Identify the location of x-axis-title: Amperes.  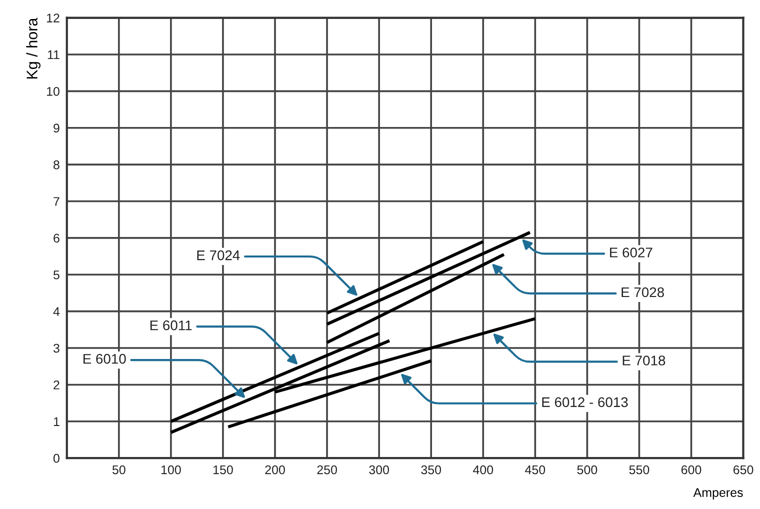
(718, 494).